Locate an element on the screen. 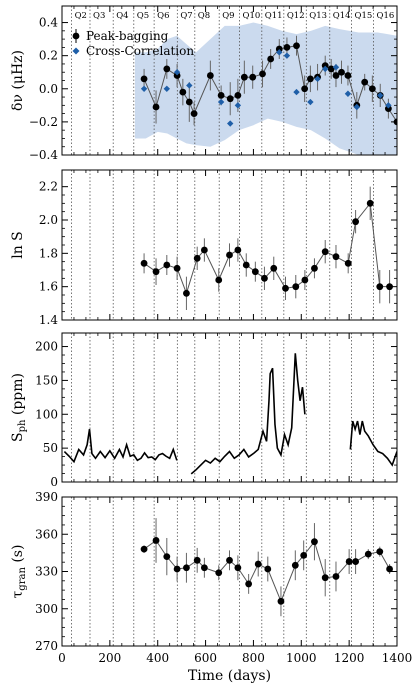 The height and width of the screenshot is (688, 416). x-tick-label: 1200 is located at coordinates (349, 658).